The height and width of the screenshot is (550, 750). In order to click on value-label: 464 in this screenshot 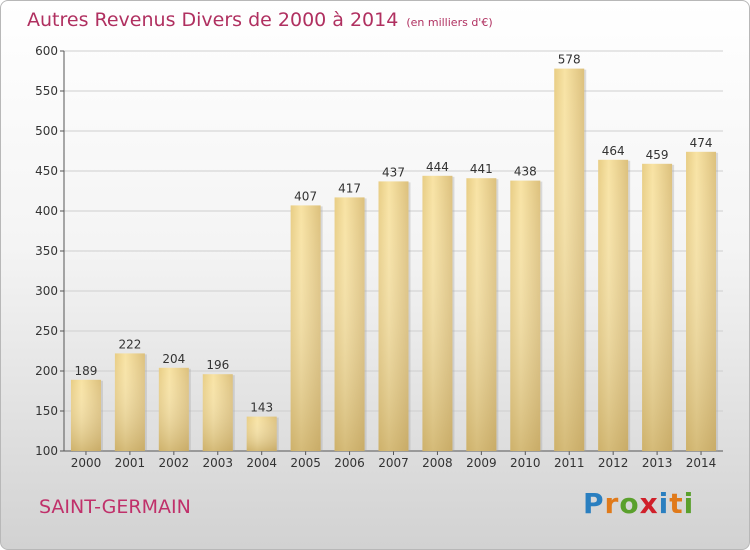, I will do `click(613, 151)`.